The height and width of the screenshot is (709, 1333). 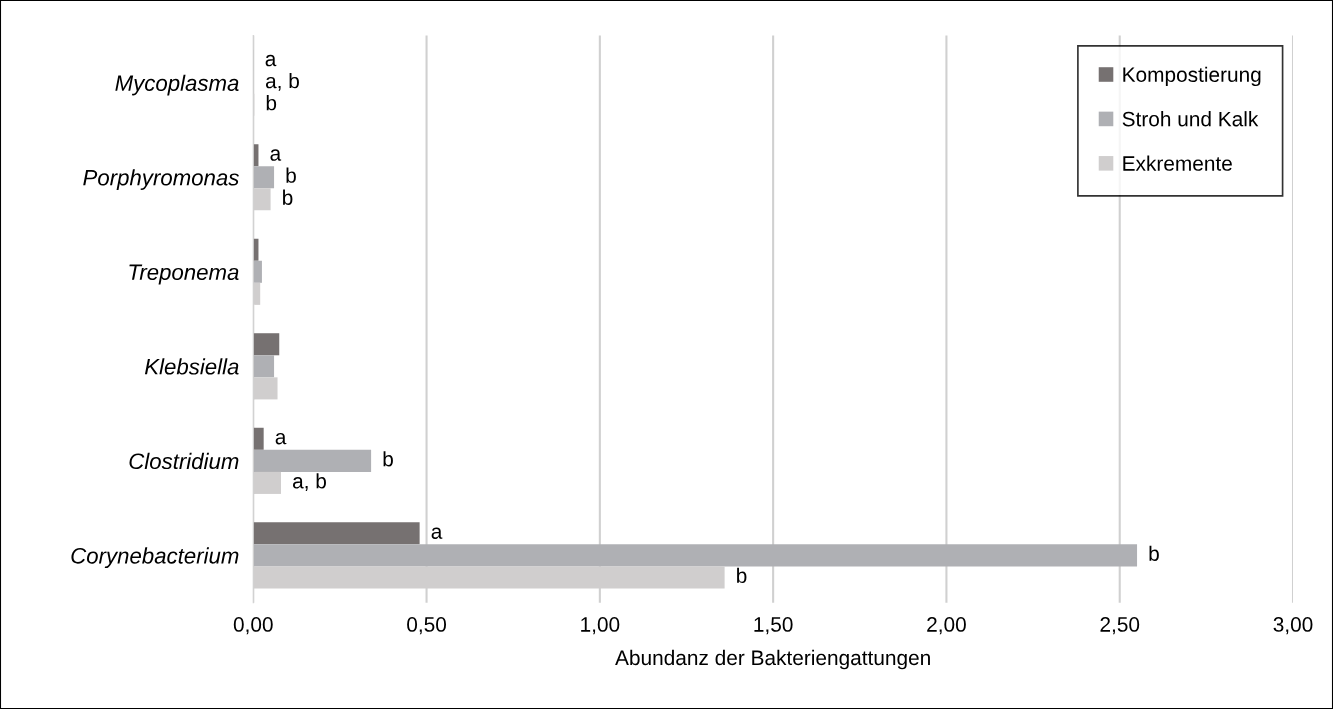 What do you see at coordinates (427, 626) in the screenshot?
I see `x-tick-label: 0,50` at bounding box center [427, 626].